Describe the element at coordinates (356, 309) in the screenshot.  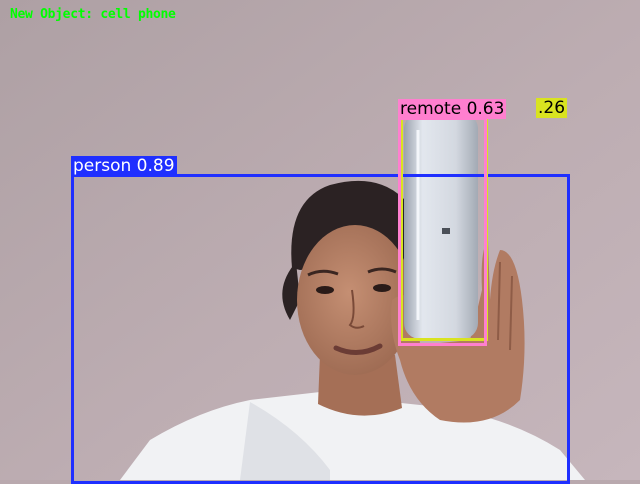
I see `nose` at that location.